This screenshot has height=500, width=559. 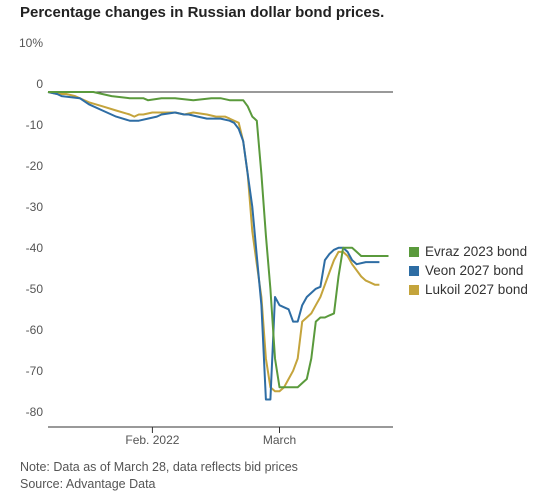 I want to click on legend-item-evraz: Evraz 2023 bond, so click(x=468, y=251).